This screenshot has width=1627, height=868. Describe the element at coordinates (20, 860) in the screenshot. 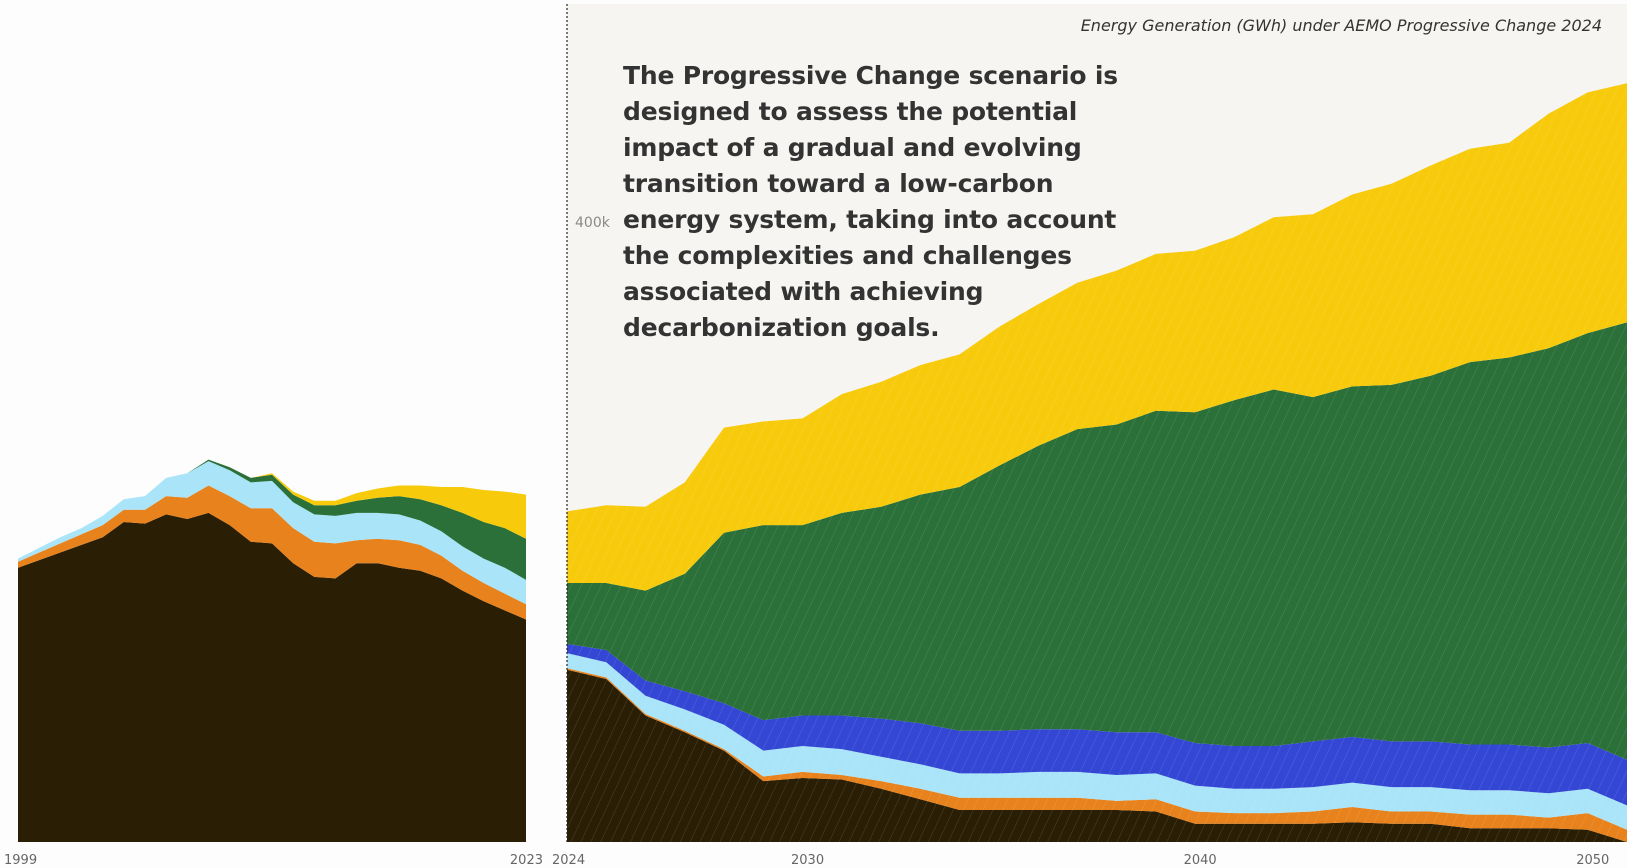

I see `x-tick-1999: 1999` at that location.